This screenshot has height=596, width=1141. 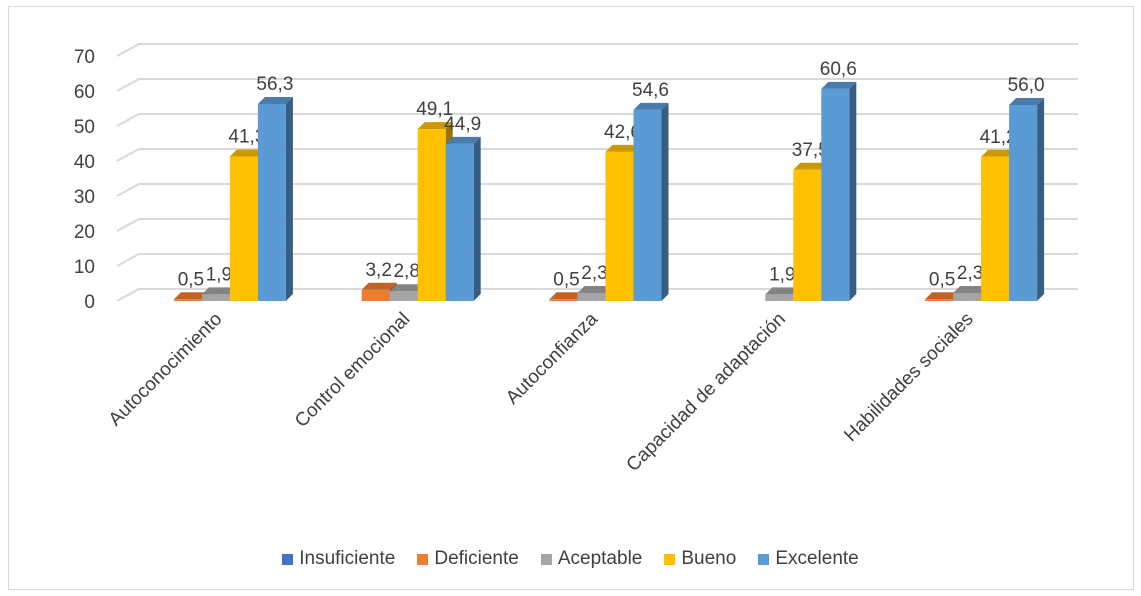 I want to click on data-label: 54,6, so click(x=650, y=90).